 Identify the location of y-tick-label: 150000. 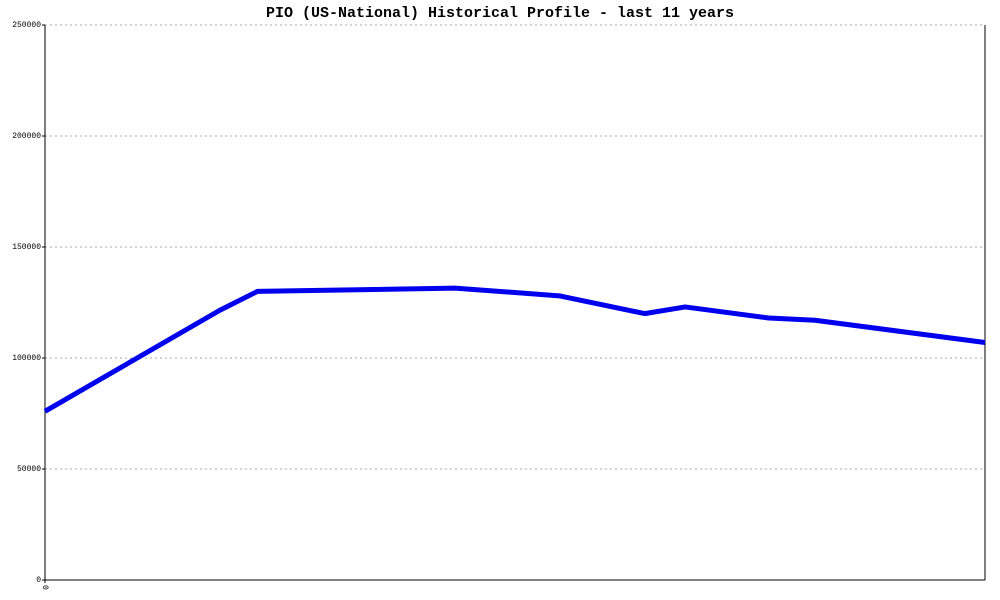
(26, 247).